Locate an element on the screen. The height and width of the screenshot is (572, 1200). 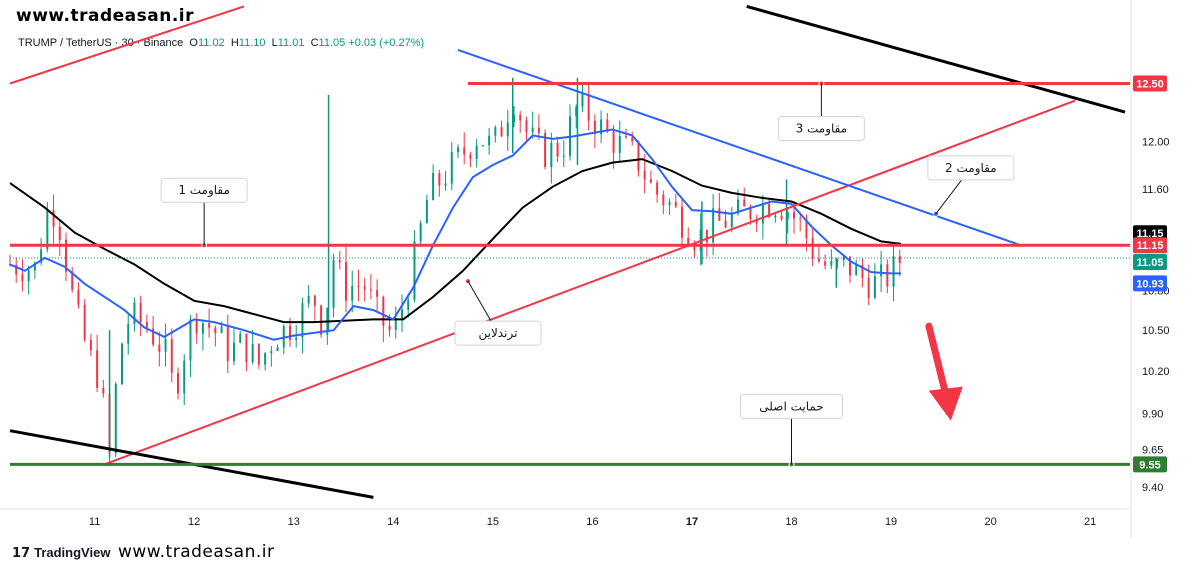
x-tick-label: 13 is located at coordinates (294, 522).